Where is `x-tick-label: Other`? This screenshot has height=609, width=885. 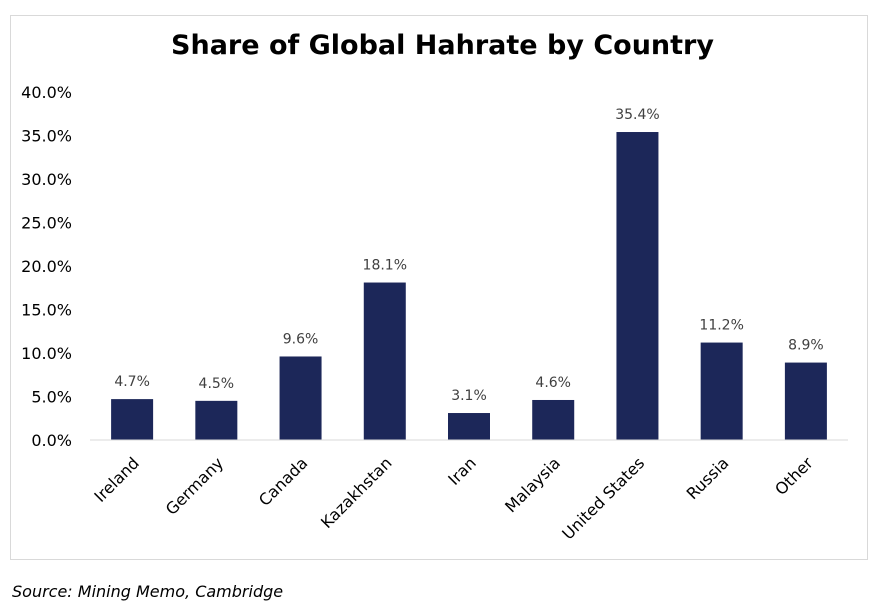
x-tick-label: Other is located at coordinates (794, 476).